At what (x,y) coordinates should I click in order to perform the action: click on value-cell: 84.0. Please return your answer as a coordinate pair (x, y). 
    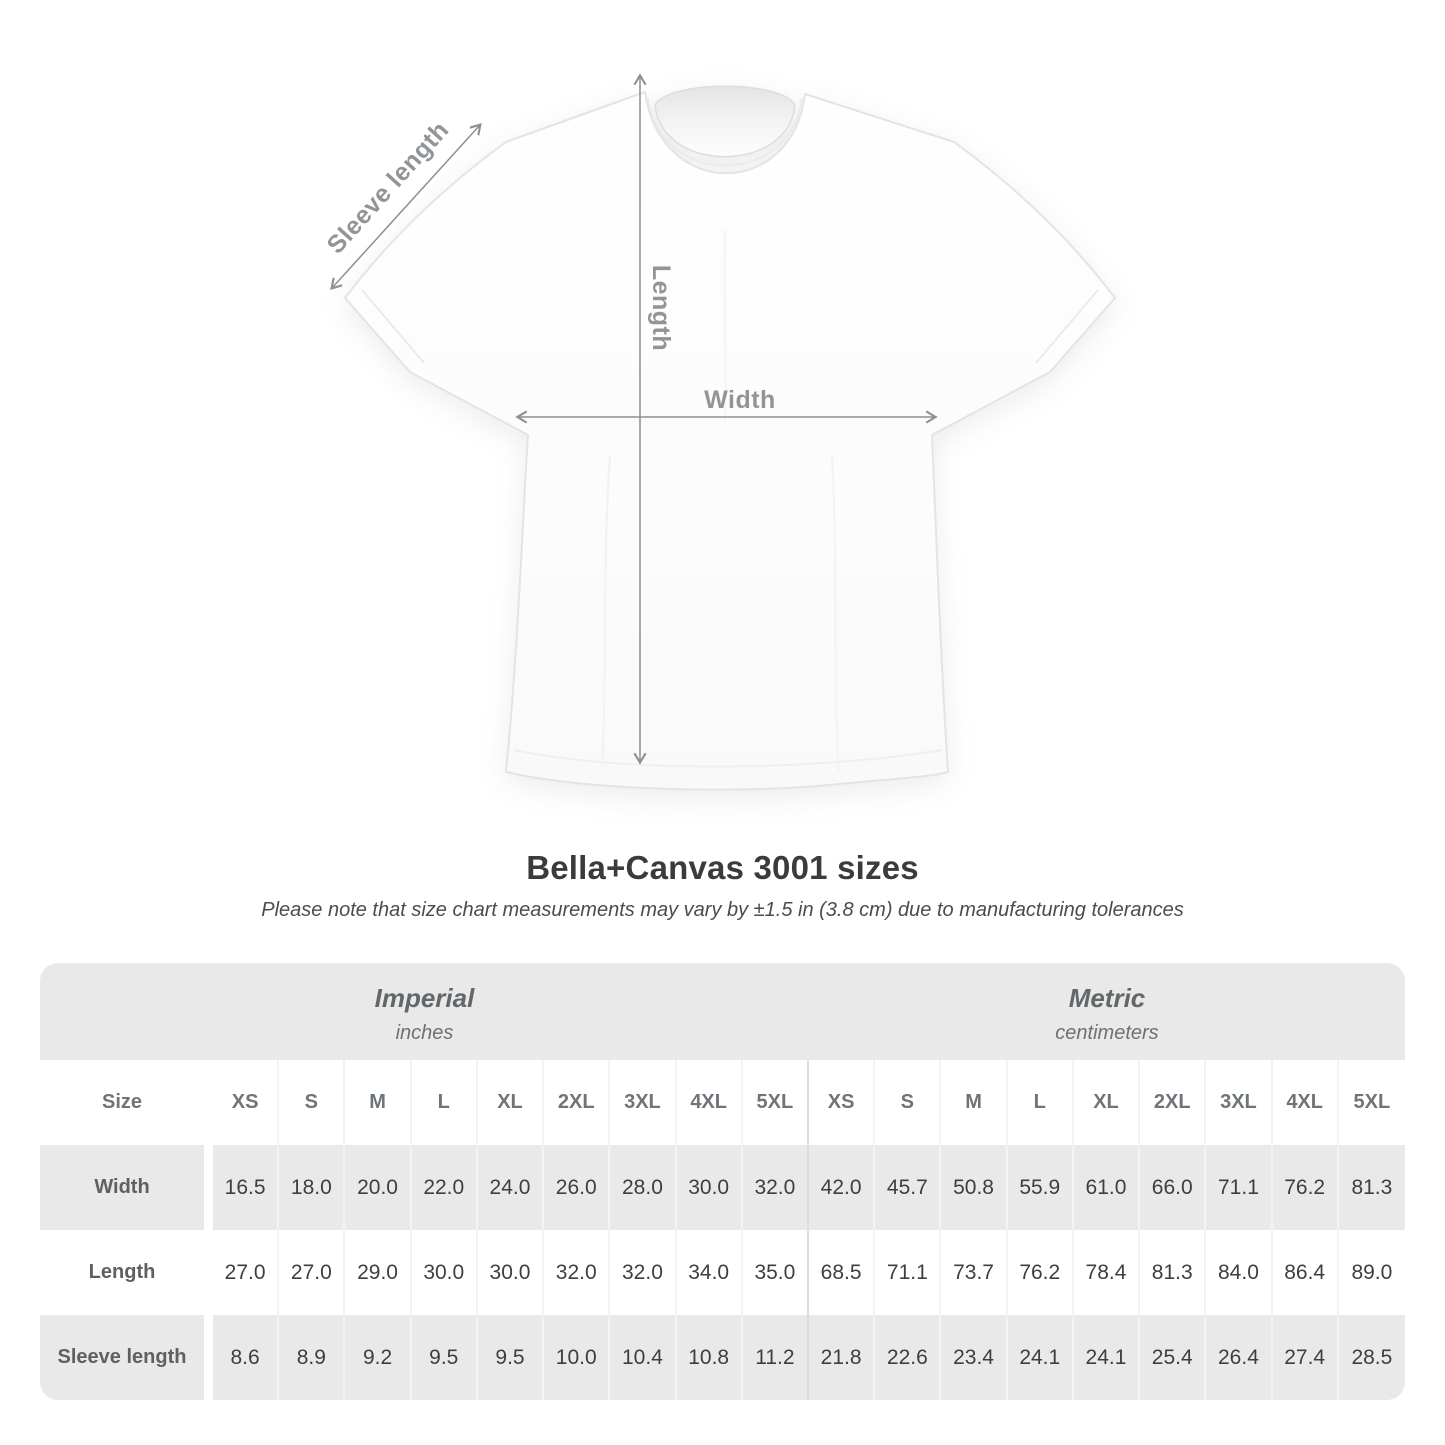
    Looking at the image, I should click on (1239, 1272).